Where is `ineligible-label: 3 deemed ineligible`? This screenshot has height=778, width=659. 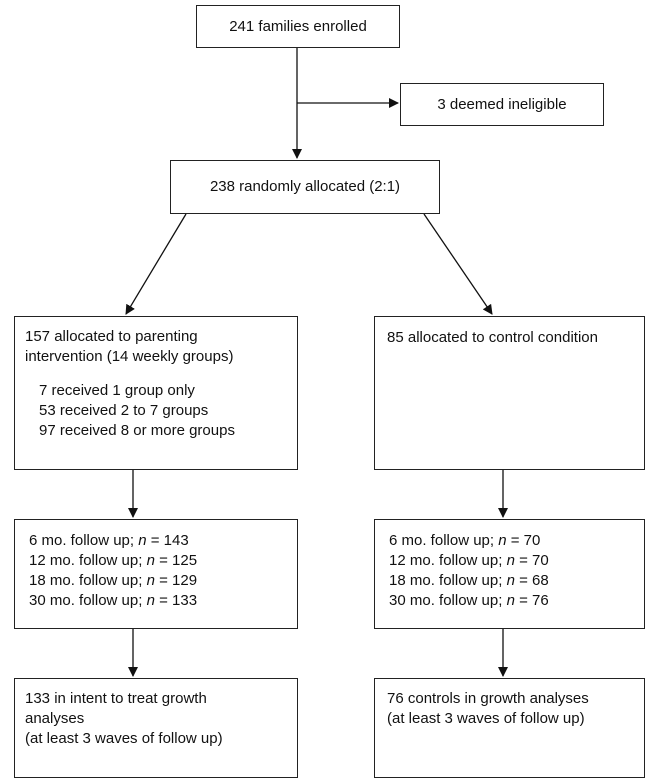 ineligible-label: 3 deemed ineligible is located at coordinates (502, 104).